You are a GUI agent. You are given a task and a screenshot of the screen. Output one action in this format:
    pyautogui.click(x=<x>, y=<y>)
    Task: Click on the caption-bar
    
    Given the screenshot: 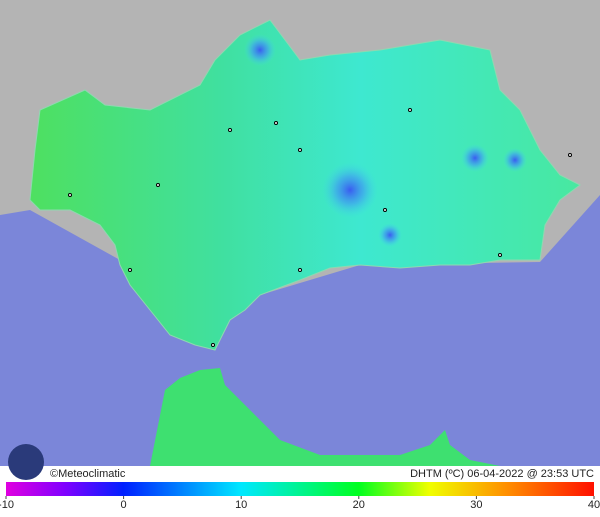 What is the action you would take?
    pyautogui.click(x=300, y=473)
    